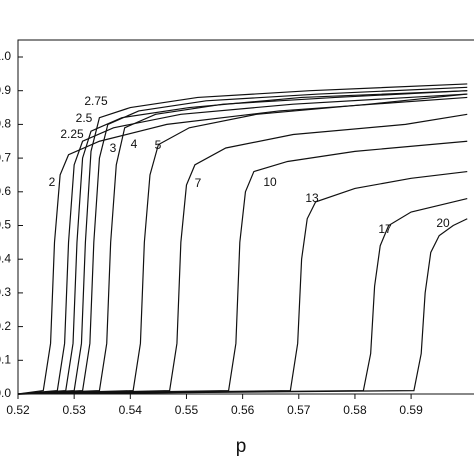  I want to click on series-label: 2.5, so click(84, 118).